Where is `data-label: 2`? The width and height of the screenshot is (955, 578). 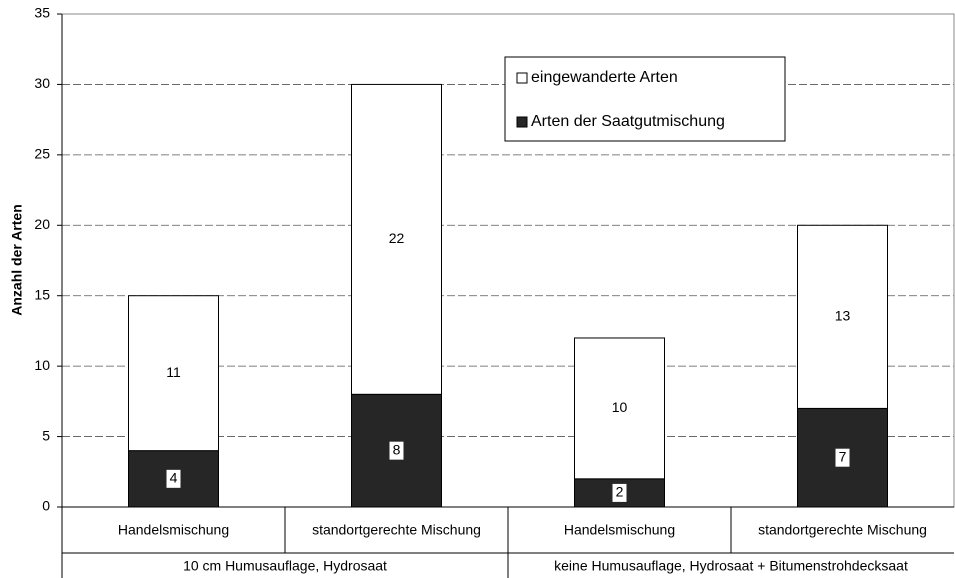
data-label: 2 is located at coordinates (620, 492).